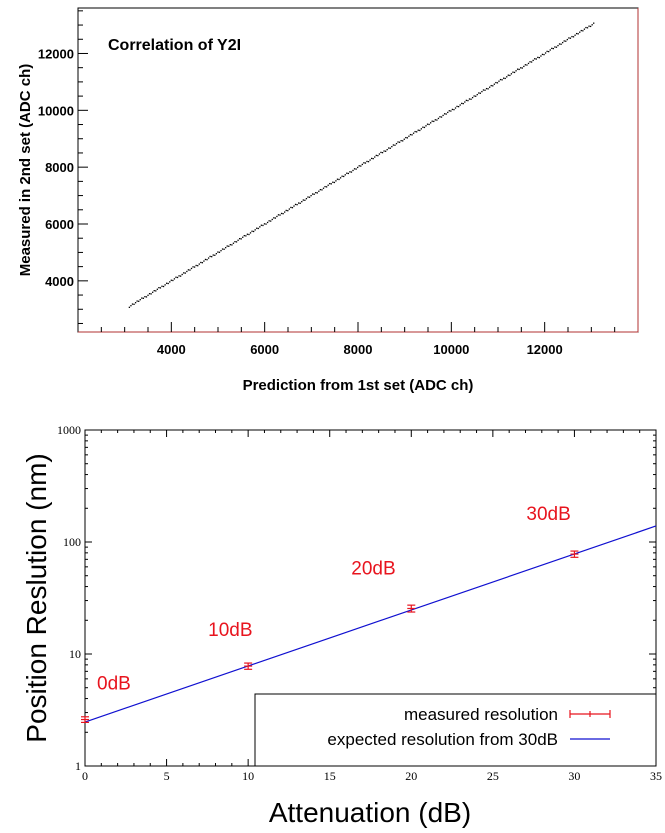 This screenshot has width=665, height=833. What do you see at coordinates (69, 430) in the screenshot?
I see `resolution-y-tick-label: 1000` at bounding box center [69, 430].